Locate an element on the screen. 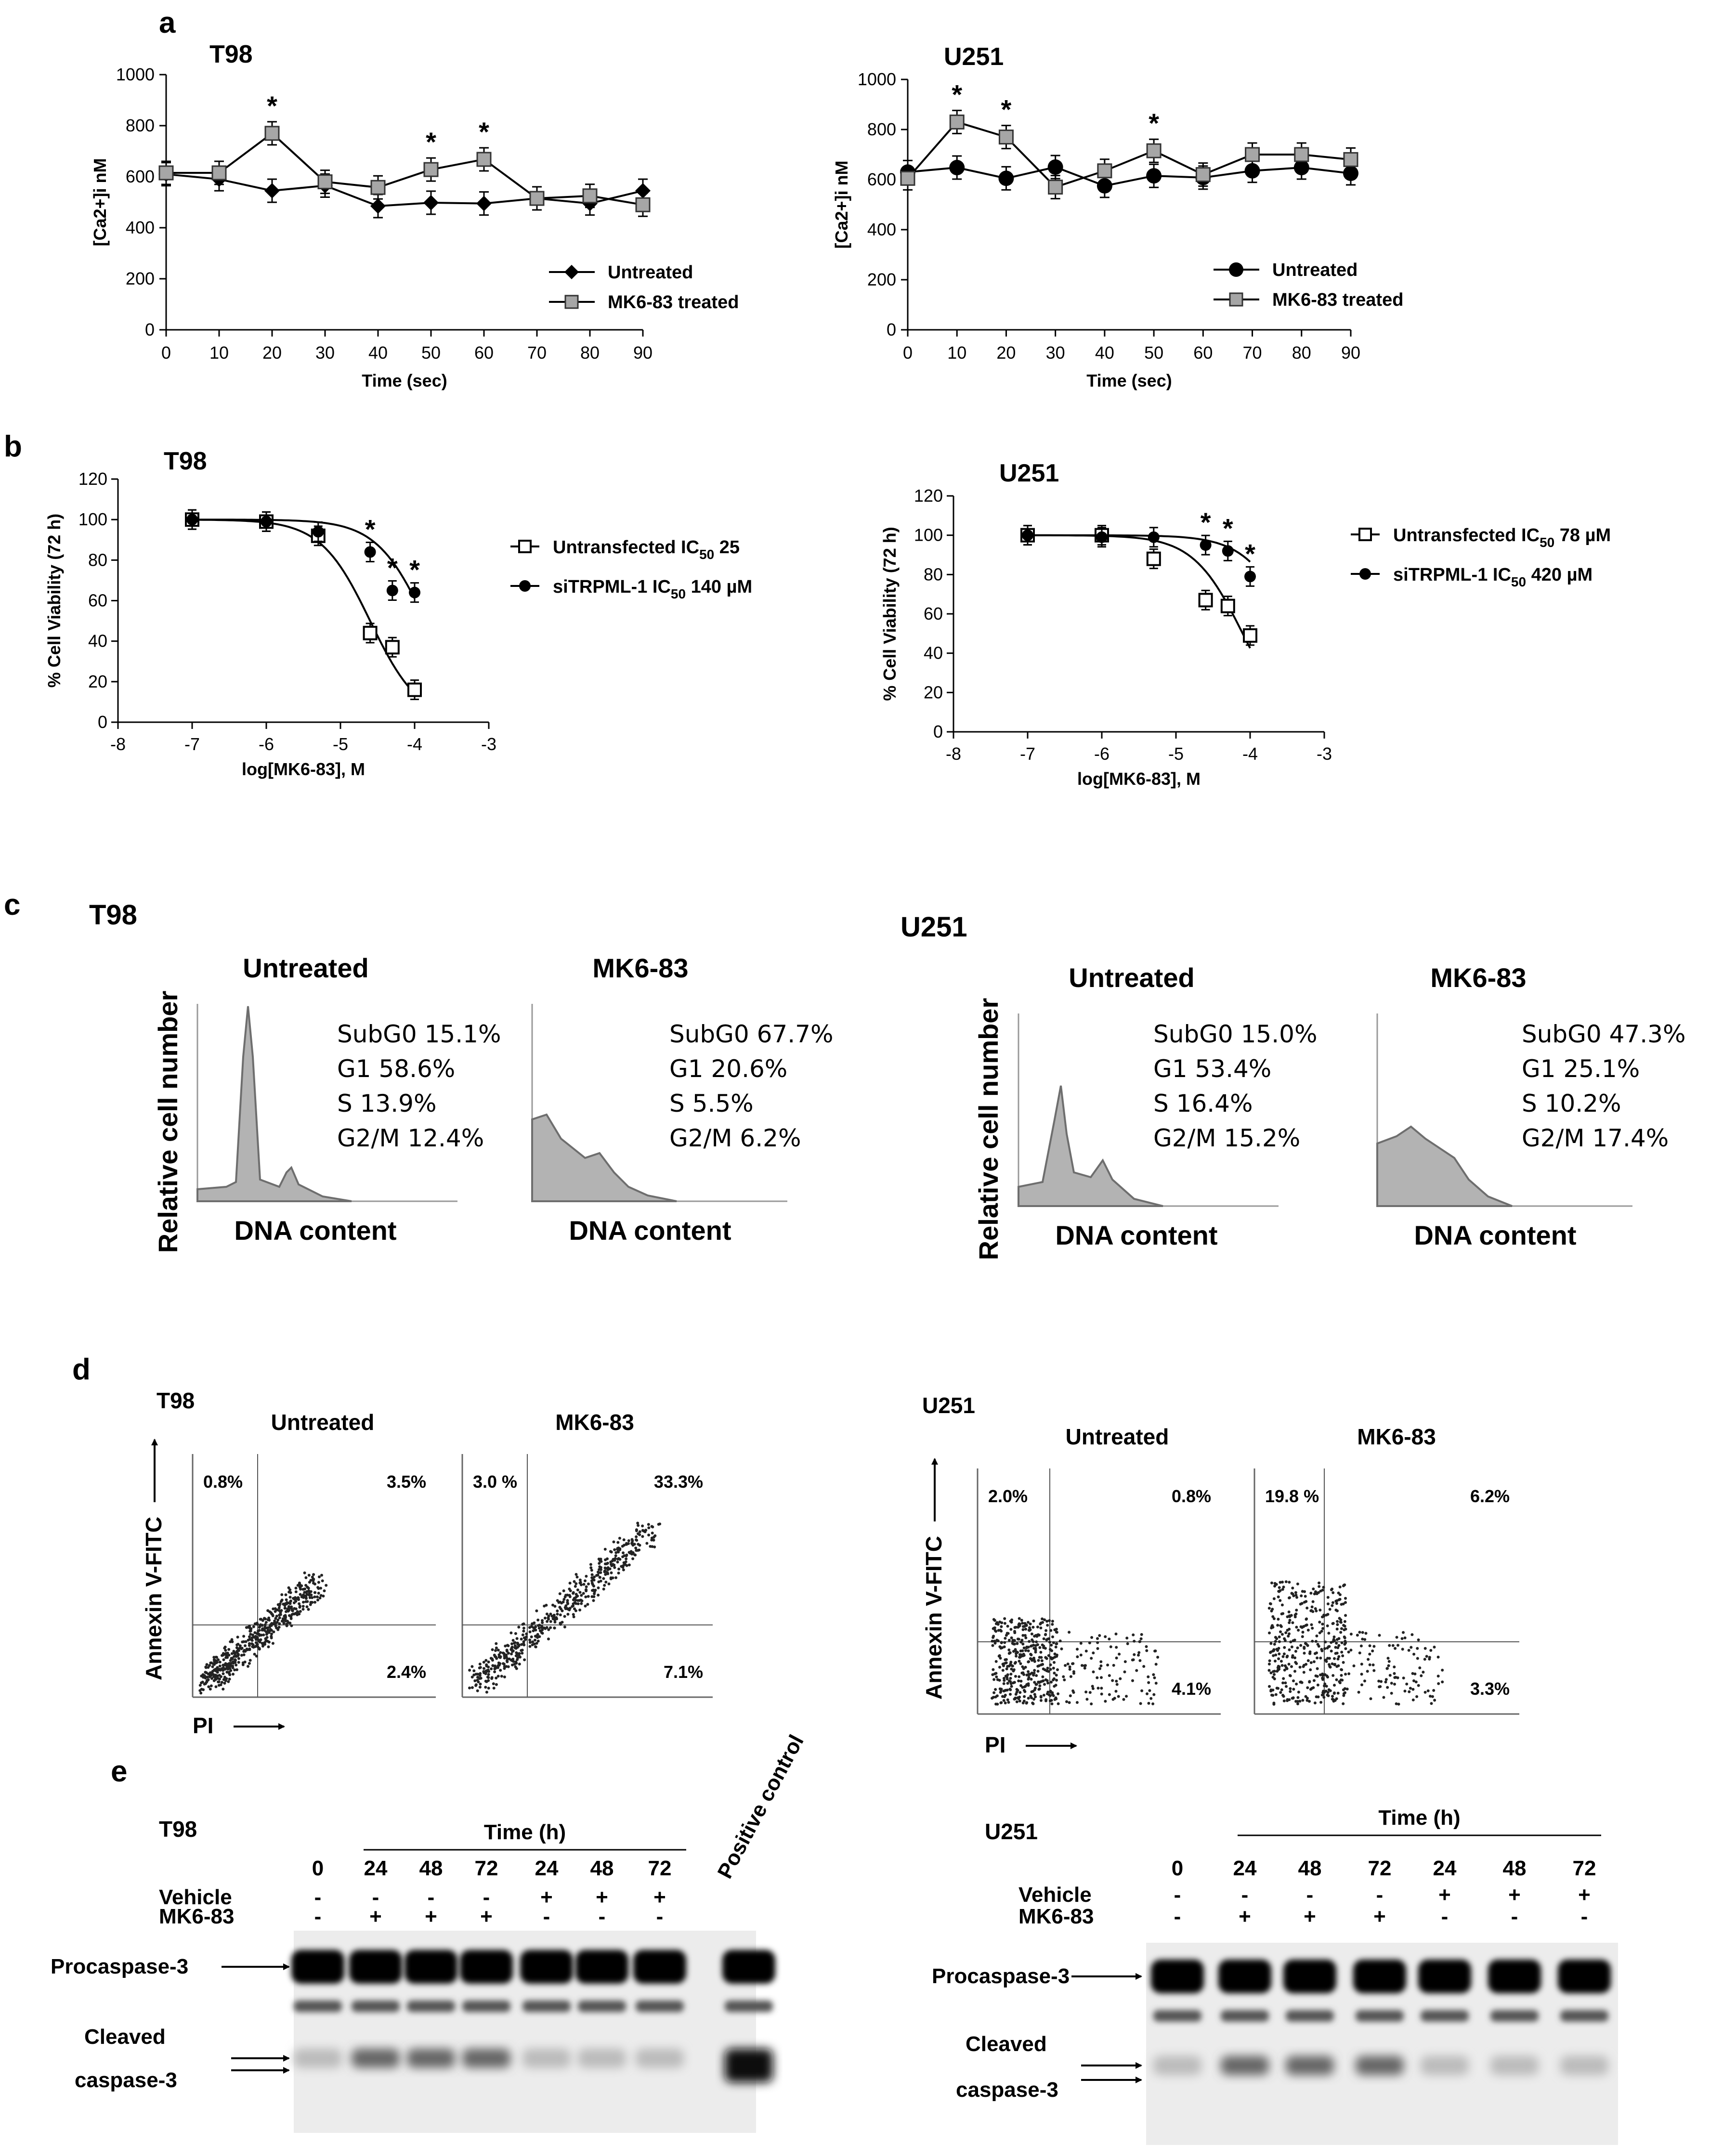 The image size is (1710, 2156). chart-title: U251 is located at coordinates (1029, 473).